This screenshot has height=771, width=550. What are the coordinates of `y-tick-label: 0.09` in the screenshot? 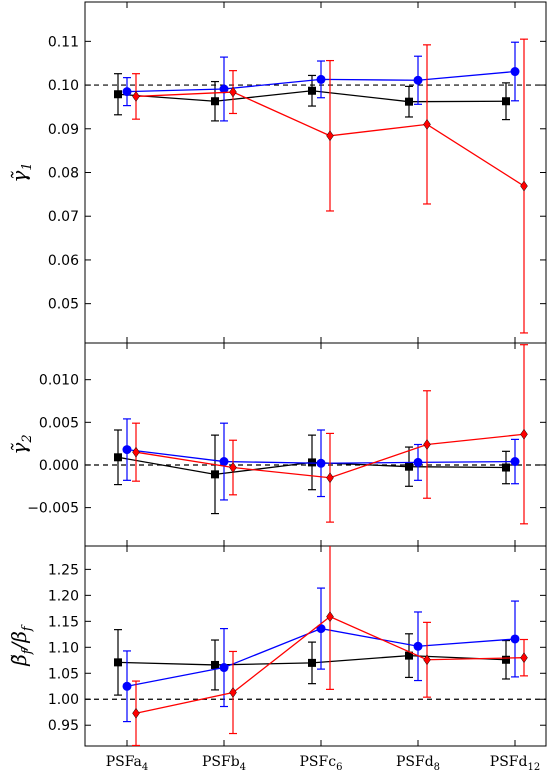 It's located at (63, 130).